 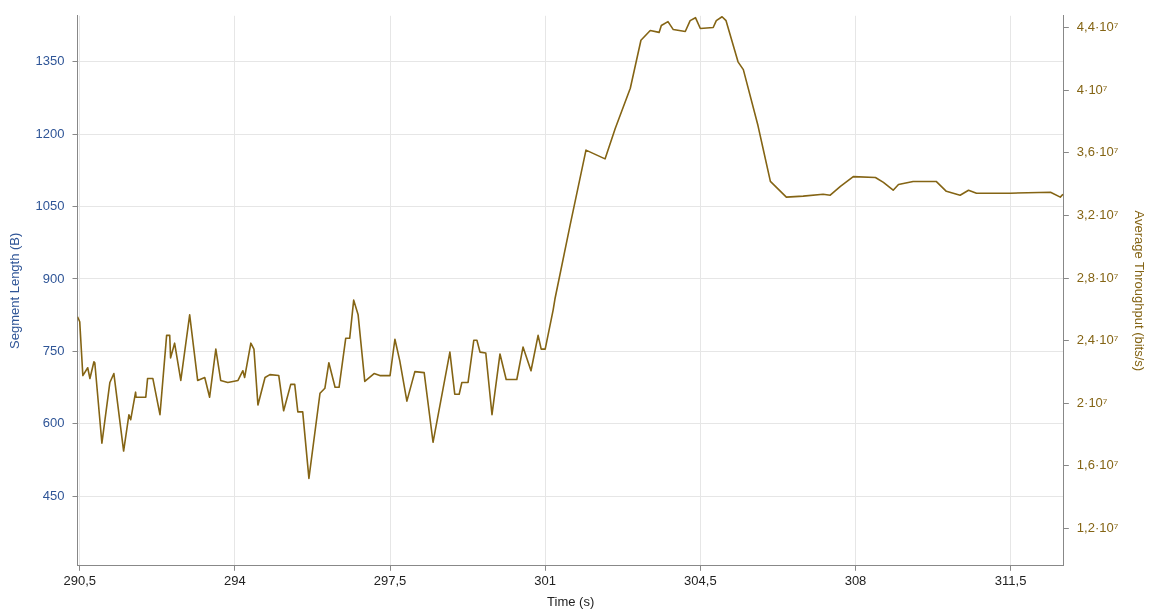 What do you see at coordinates (545, 581) in the screenshot?
I see `x-tick-label: 301` at bounding box center [545, 581].